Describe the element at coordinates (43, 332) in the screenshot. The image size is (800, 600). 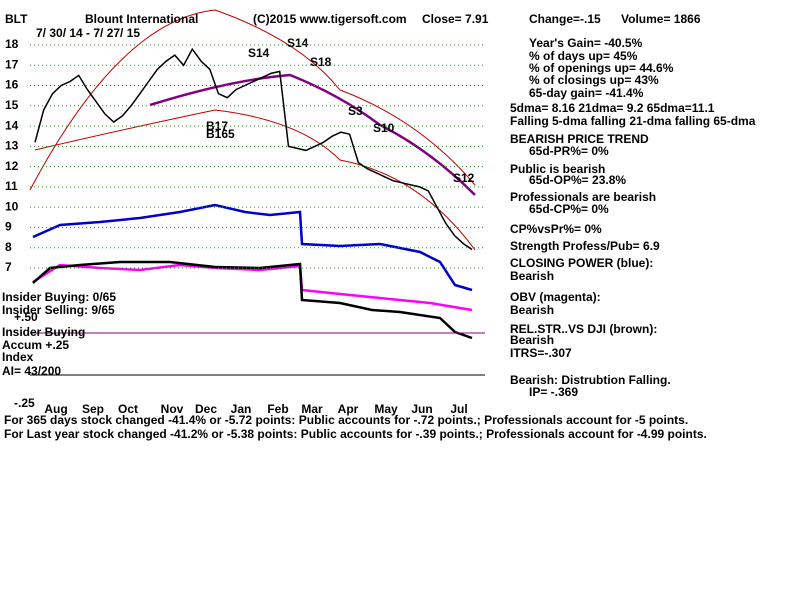
I see `indicator-label: Insider Buying` at that location.